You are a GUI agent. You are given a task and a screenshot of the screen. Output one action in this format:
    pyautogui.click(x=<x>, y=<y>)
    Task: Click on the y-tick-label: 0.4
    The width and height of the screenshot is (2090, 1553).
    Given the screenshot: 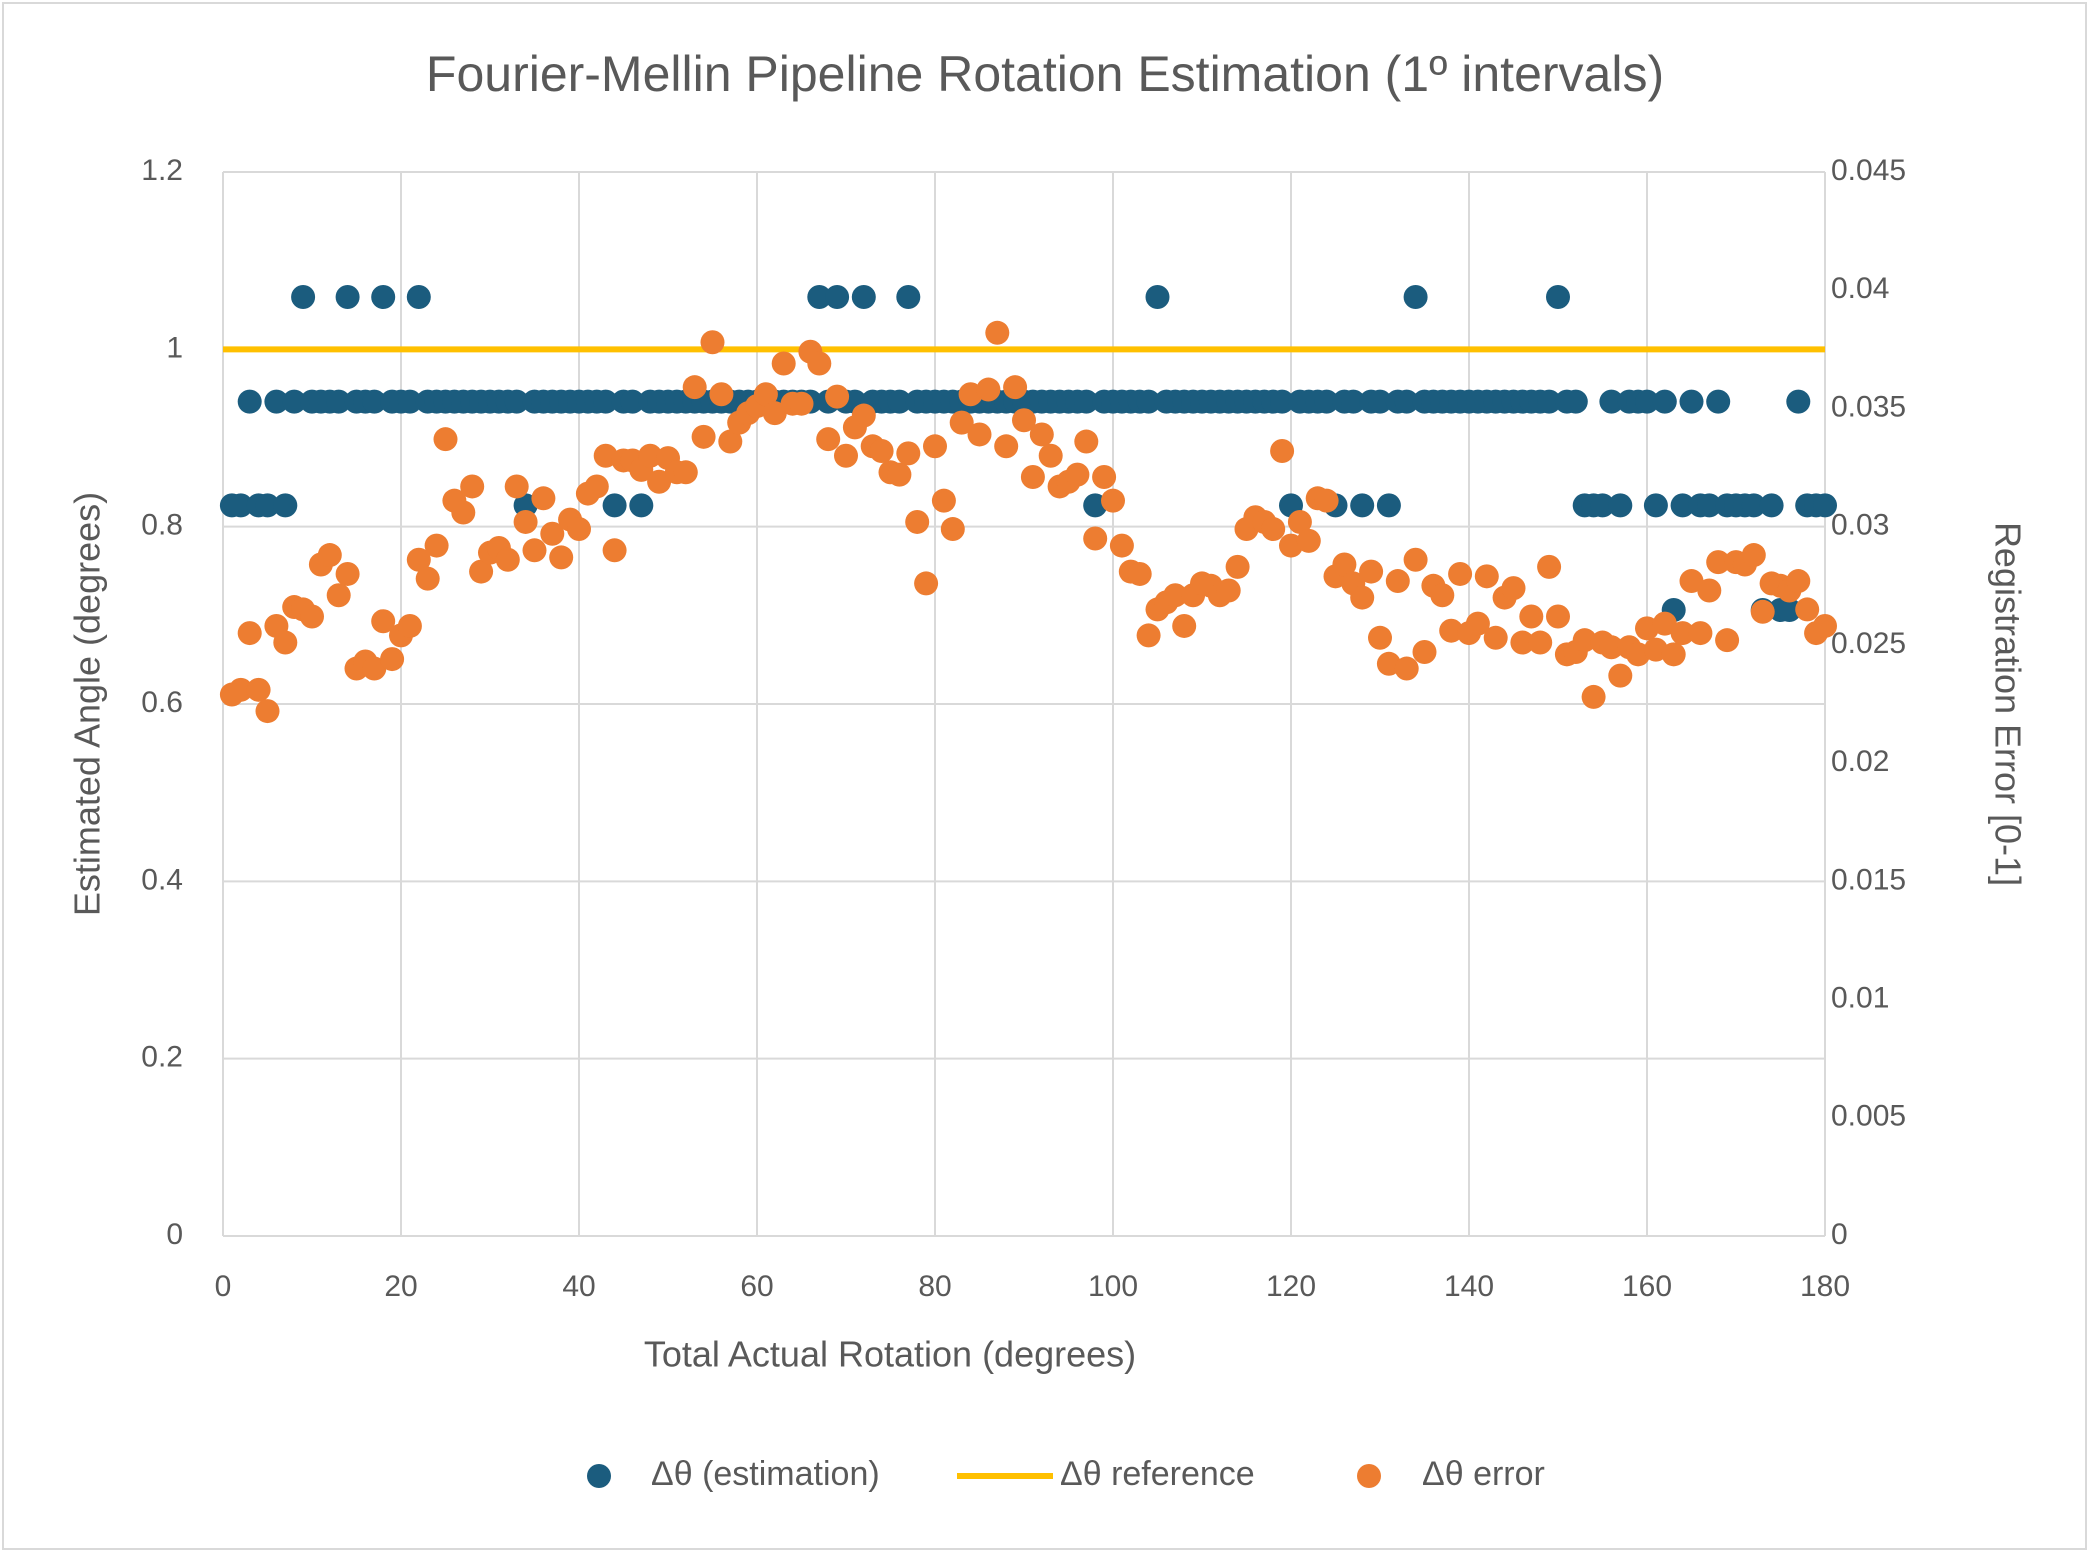 What is the action you would take?
    pyautogui.click(x=162, y=879)
    